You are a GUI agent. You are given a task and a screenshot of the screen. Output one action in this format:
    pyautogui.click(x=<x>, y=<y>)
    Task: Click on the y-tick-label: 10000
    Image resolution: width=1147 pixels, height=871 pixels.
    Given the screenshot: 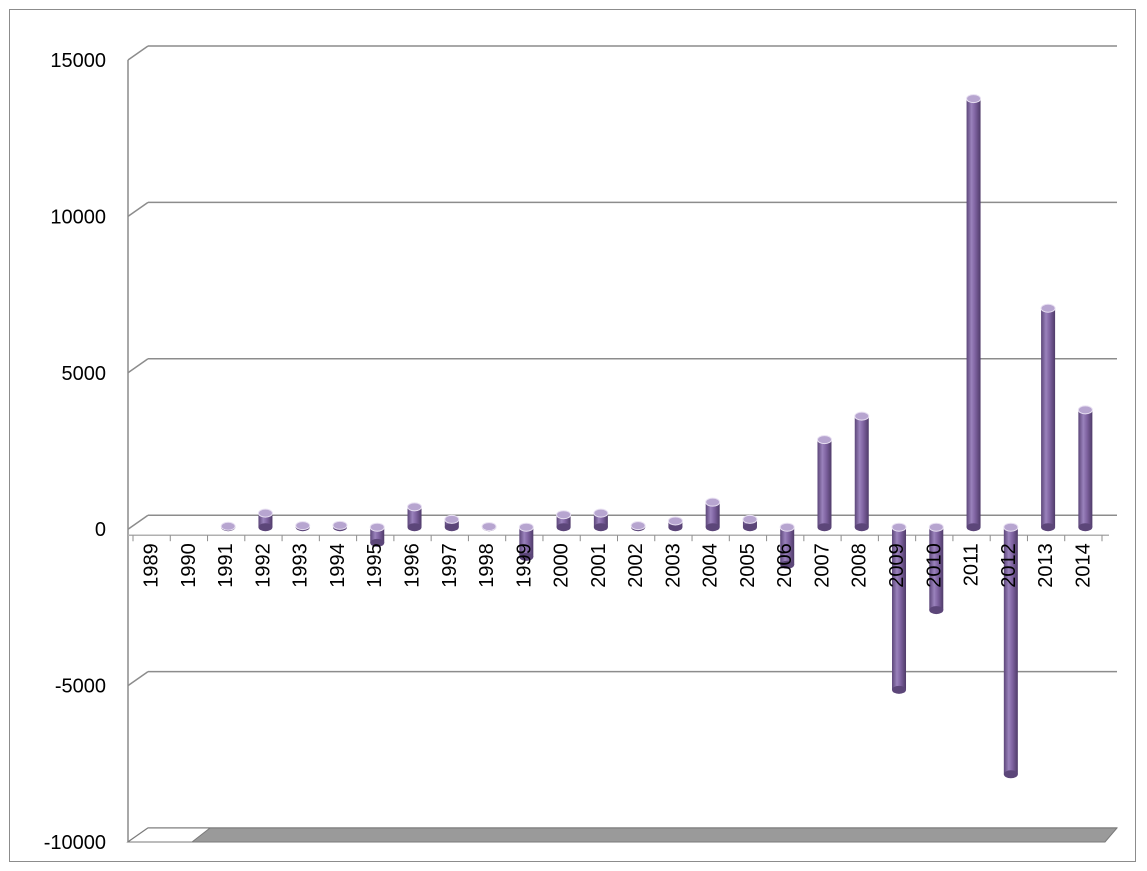 What is the action you would take?
    pyautogui.click(x=78, y=217)
    